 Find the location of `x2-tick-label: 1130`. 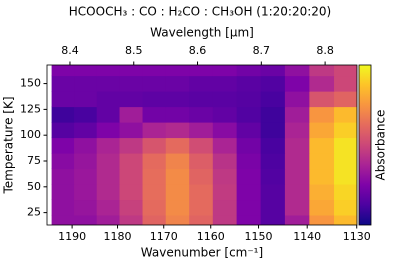

x2-tick-label: 1130 is located at coordinates (357, 236).